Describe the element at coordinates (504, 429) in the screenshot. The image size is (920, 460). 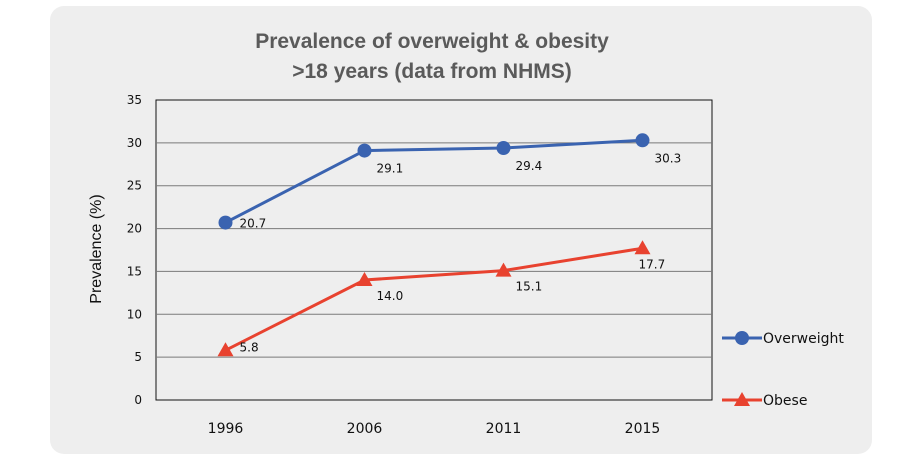
I see `x-tick-label: 2011` at that location.